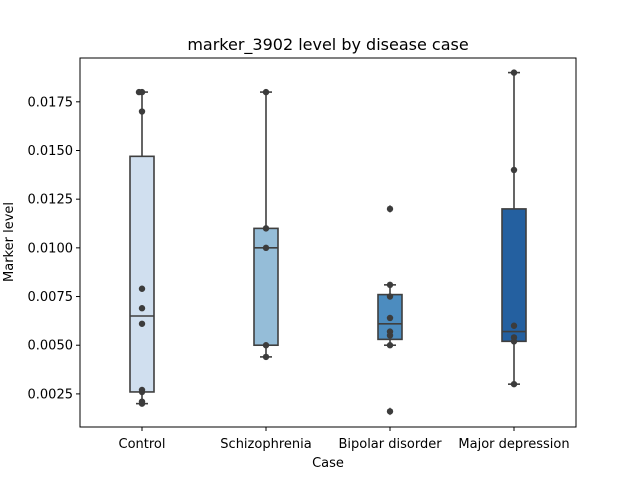 The image size is (640, 480). Describe the element at coordinates (9, 242) in the screenshot. I see `y-axis-label: Marker level` at that location.